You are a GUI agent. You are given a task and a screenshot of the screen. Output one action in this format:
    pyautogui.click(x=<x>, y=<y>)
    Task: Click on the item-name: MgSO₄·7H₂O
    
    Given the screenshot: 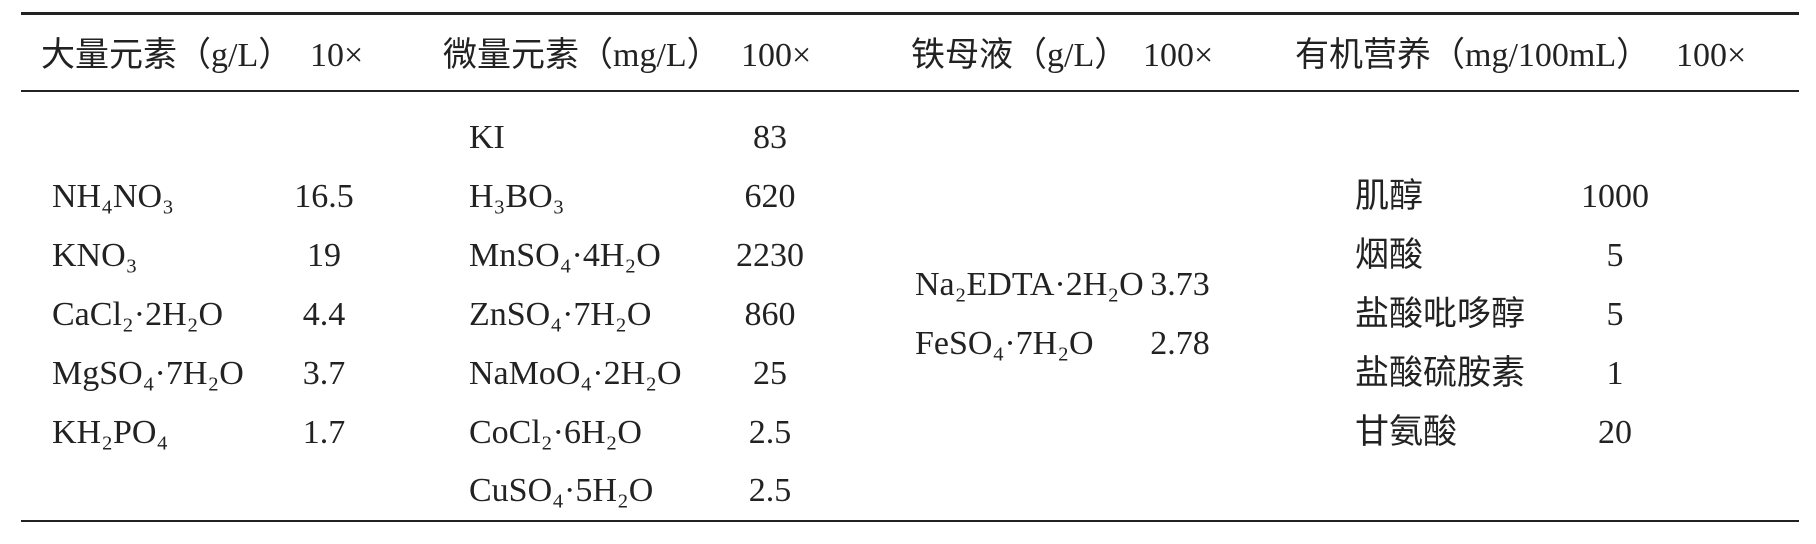 What is the action you would take?
    pyautogui.click(x=148, y=373)
    